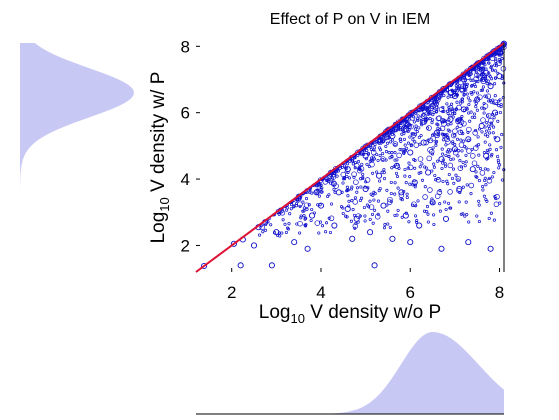 The height and width of the screenshot is (420, 559). What do you see at coordinates (365, 285) in the screenshot?
I see `x-tick-labels: 2 4 6 8` at bounding box center [365, 285].